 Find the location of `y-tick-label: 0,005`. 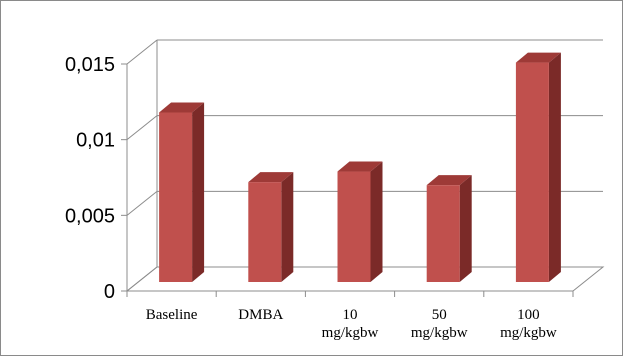

y-tick-label: 0,005 is located at coordinates (90, 216).